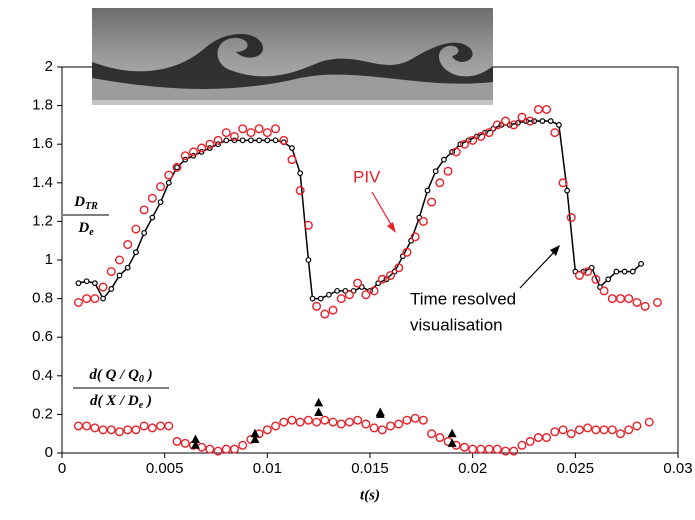 The image size is (695, 520). What do you see at coordinates (677, 468) in the screenshot?
I see `x-tick-label: 0.03` at bounding box center [677, 468].